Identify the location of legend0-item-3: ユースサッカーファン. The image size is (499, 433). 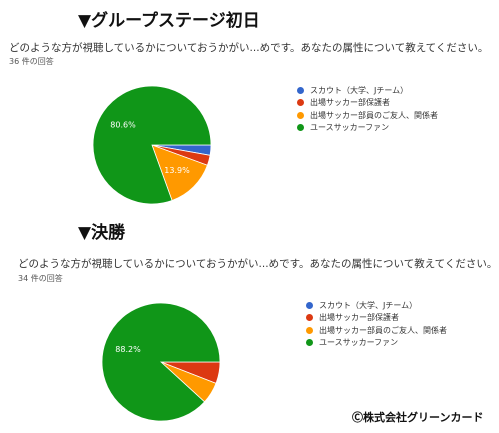
(367, 128).